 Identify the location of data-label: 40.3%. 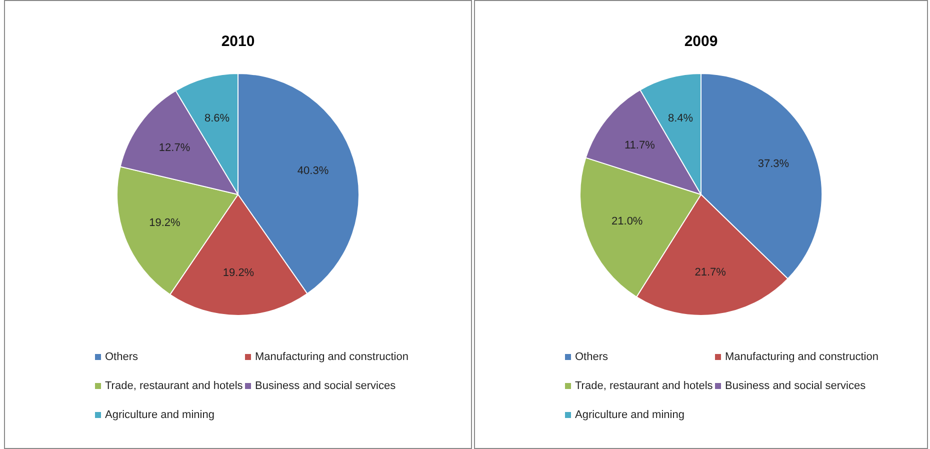
(313, 170).